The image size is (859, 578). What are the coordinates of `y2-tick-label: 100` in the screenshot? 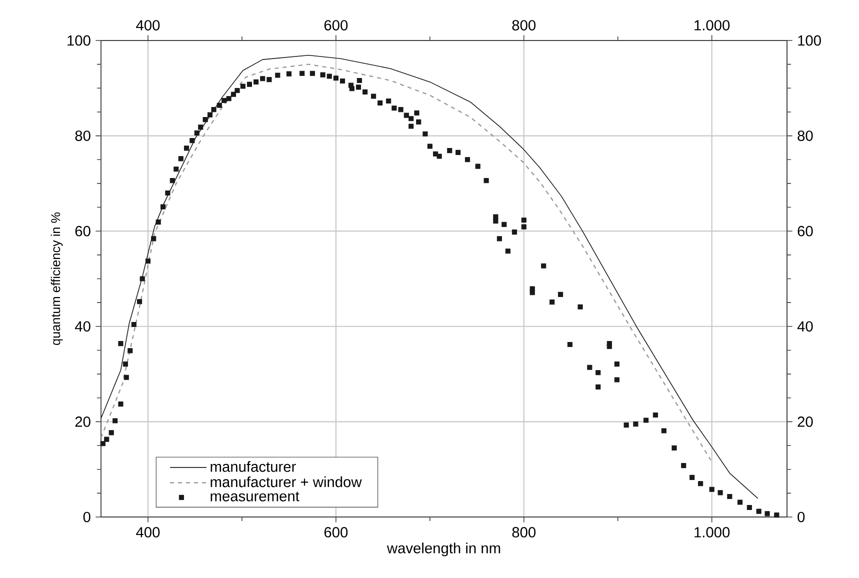 It's located at (809, 40).